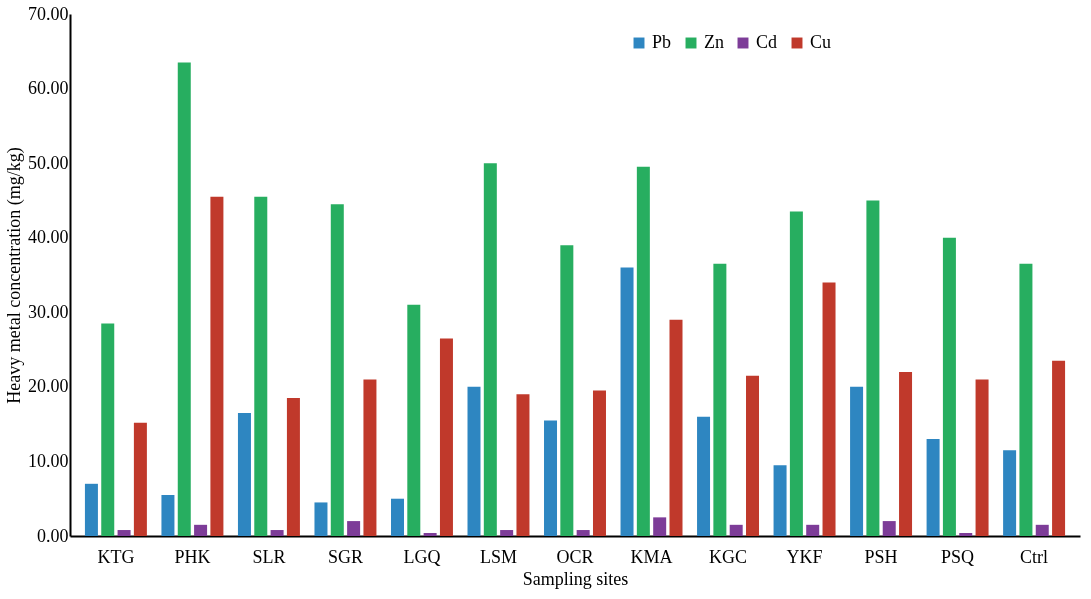  I want to click on y-axis-title: Heavy metal concentration (mg/kg), so click(14, 275).